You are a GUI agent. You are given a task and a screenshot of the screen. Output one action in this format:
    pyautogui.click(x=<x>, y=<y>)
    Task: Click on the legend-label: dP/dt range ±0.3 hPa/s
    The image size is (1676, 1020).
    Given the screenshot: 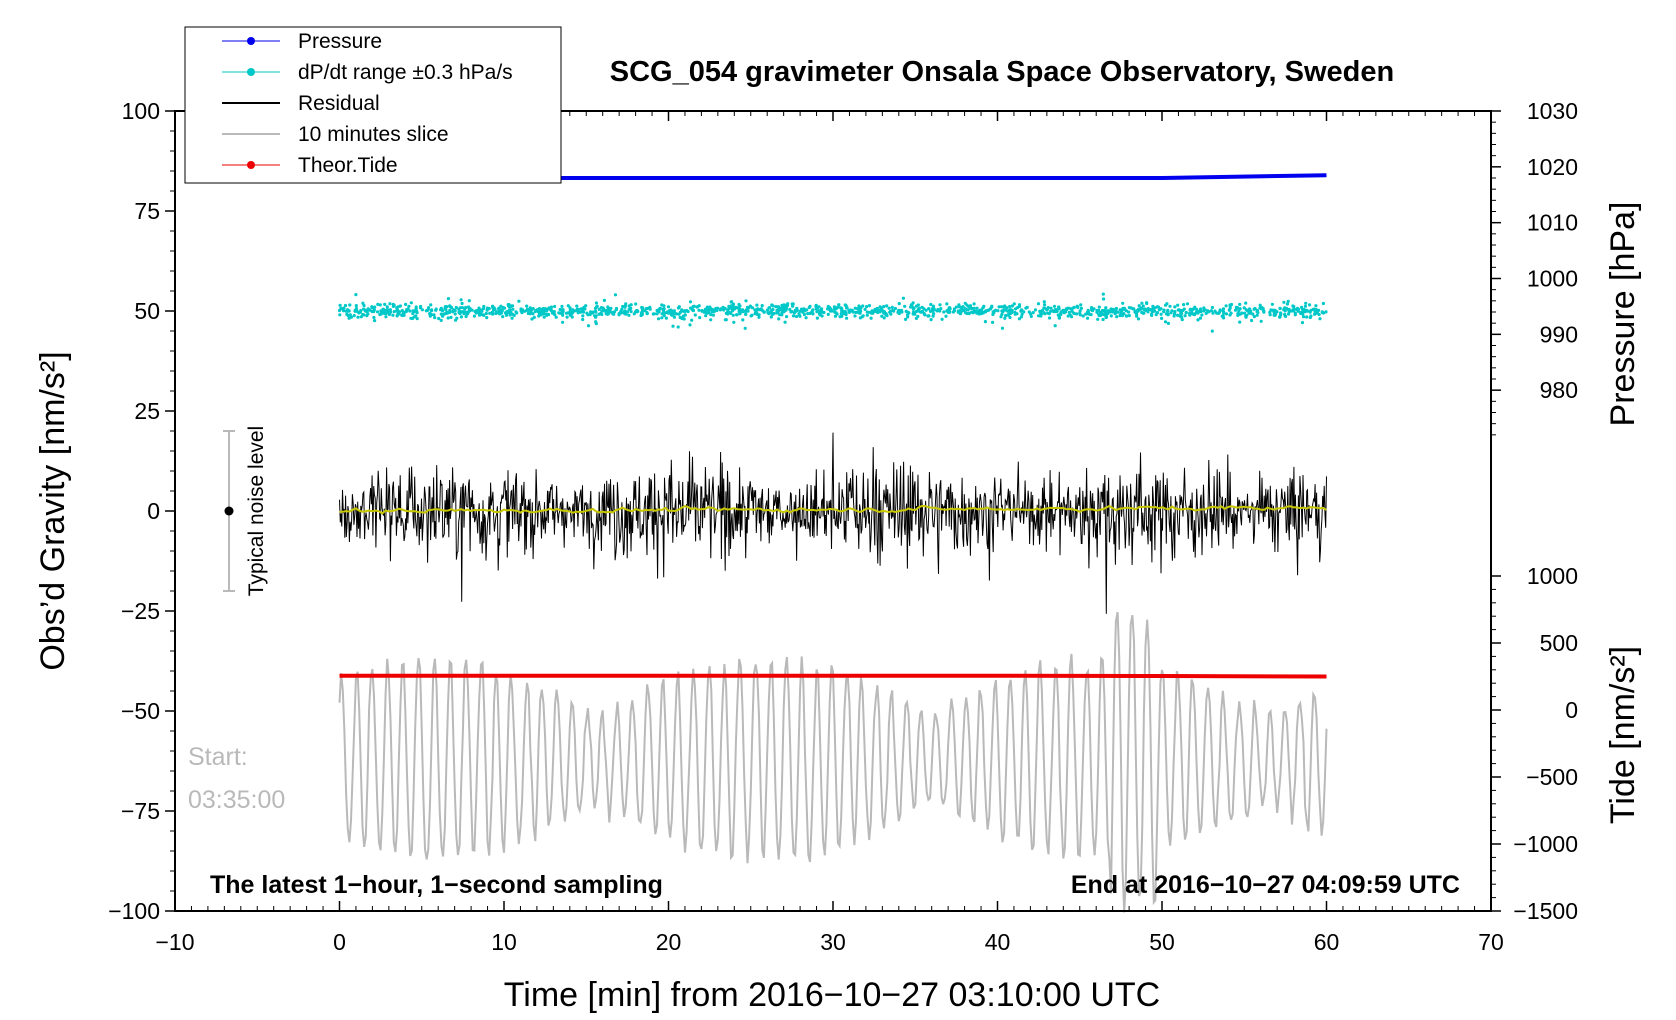 What is the action you would take?
    pyautogui.click(x=405, y=72)
    